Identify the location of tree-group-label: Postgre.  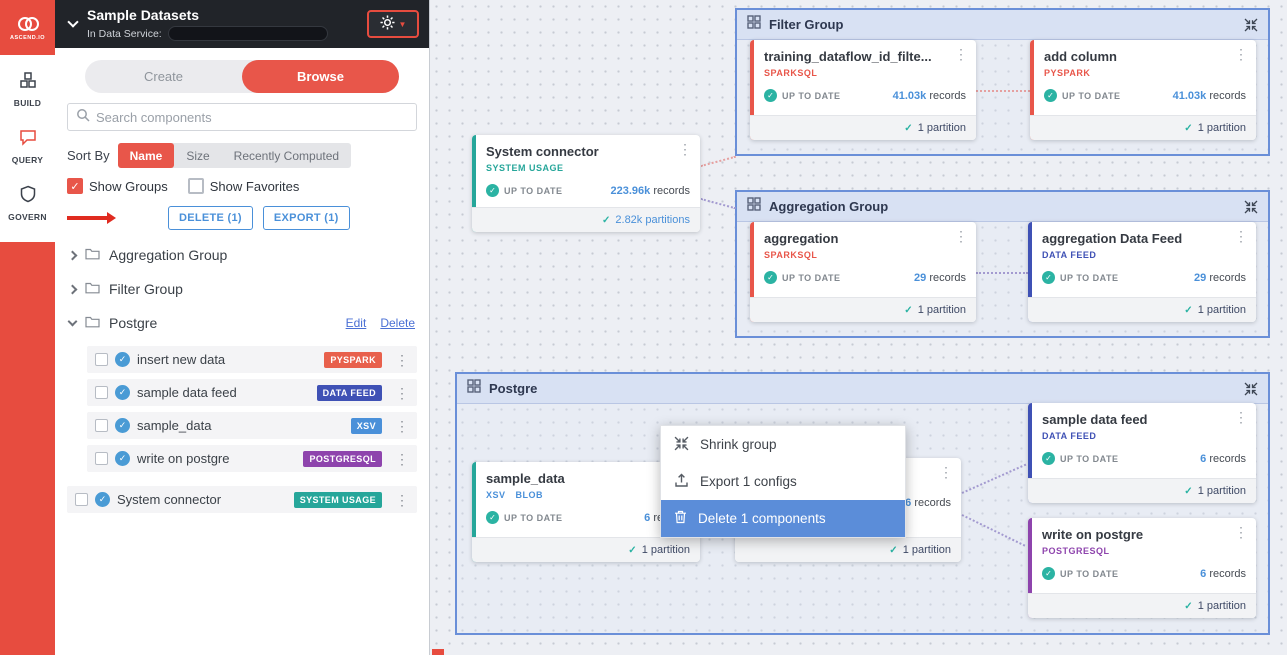
(133, 323).